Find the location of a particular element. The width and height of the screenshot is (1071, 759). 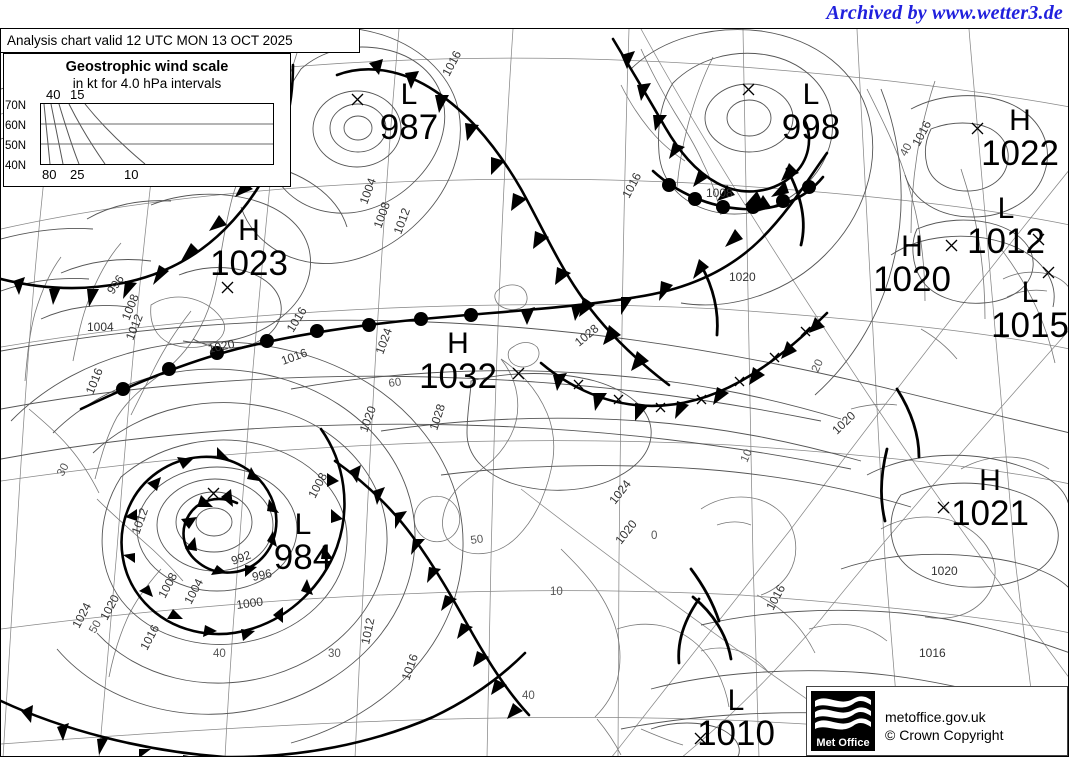

svg-text: 0 is located at coordinates (654, 536).